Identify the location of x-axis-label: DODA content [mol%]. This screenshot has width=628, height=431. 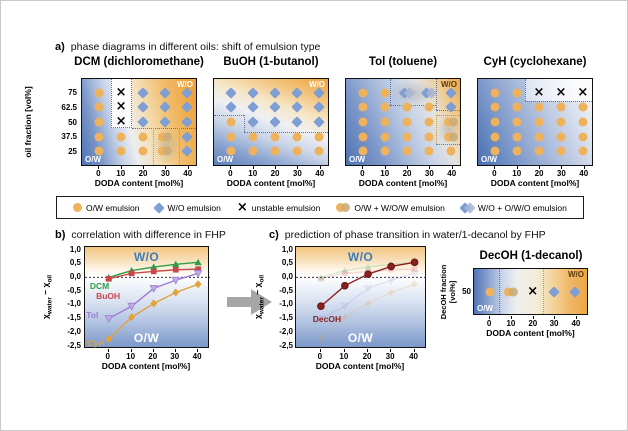
(271, 183).